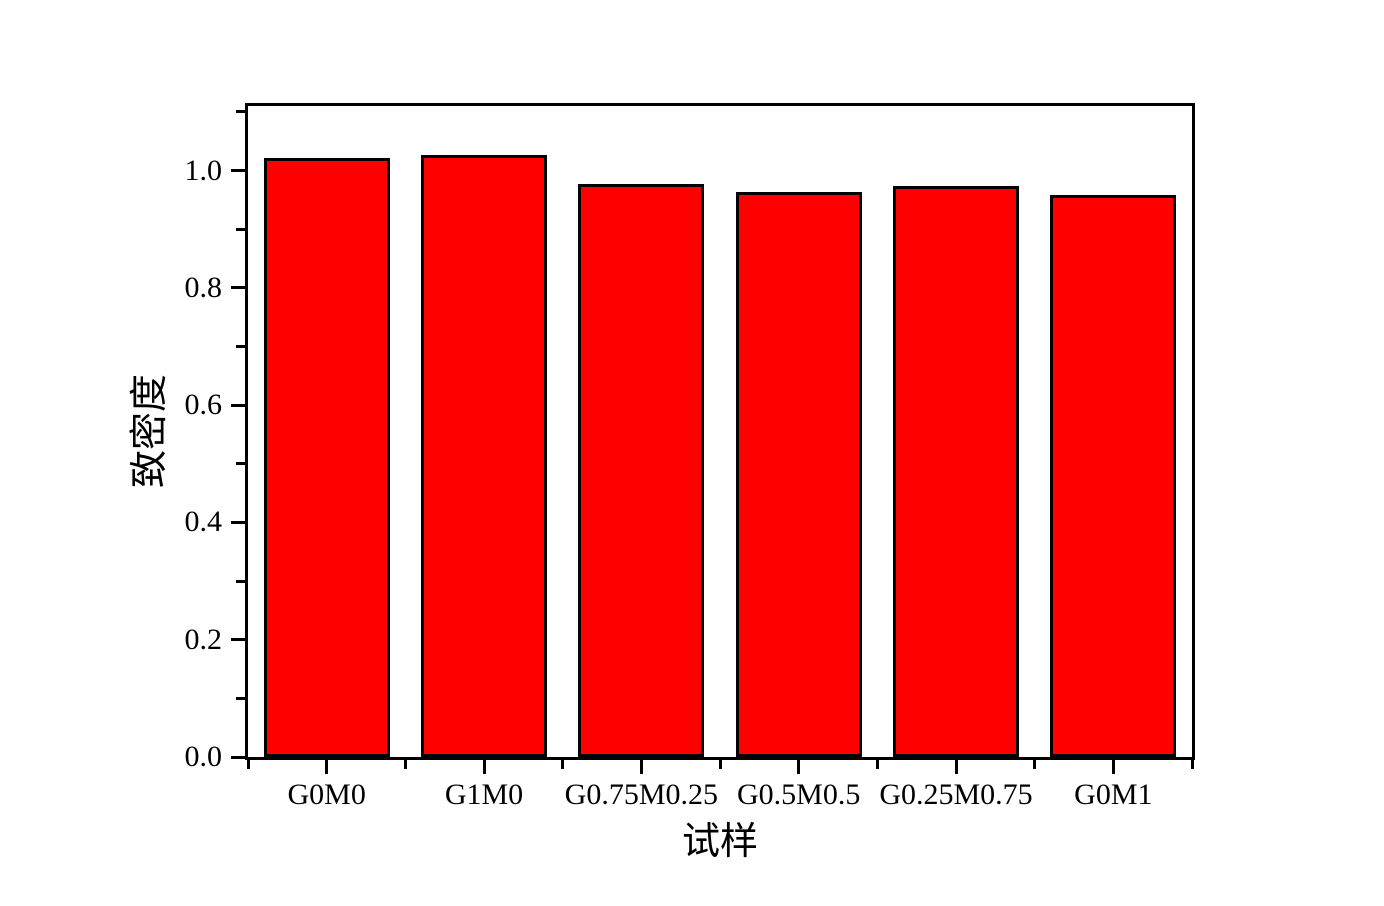  I want to click on y-tick-label: 1.0, so click(203, 170).